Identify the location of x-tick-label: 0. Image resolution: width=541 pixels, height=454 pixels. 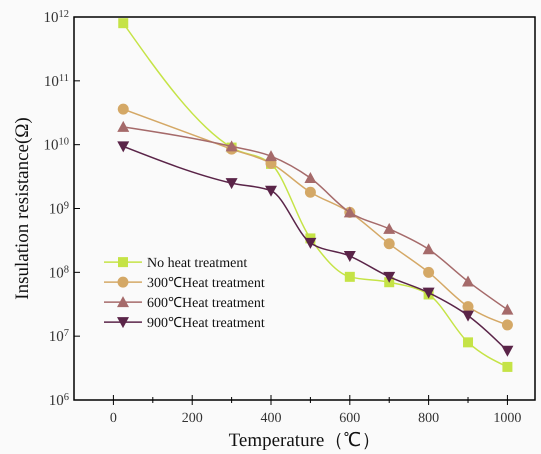
(113, 418).